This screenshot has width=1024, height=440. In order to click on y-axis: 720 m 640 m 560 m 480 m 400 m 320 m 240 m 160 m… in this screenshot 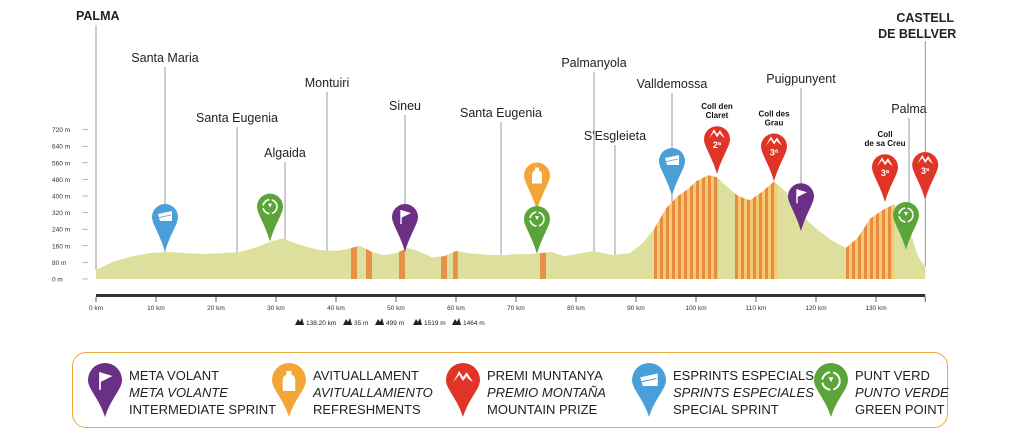, I will do `click(70, 205)`.